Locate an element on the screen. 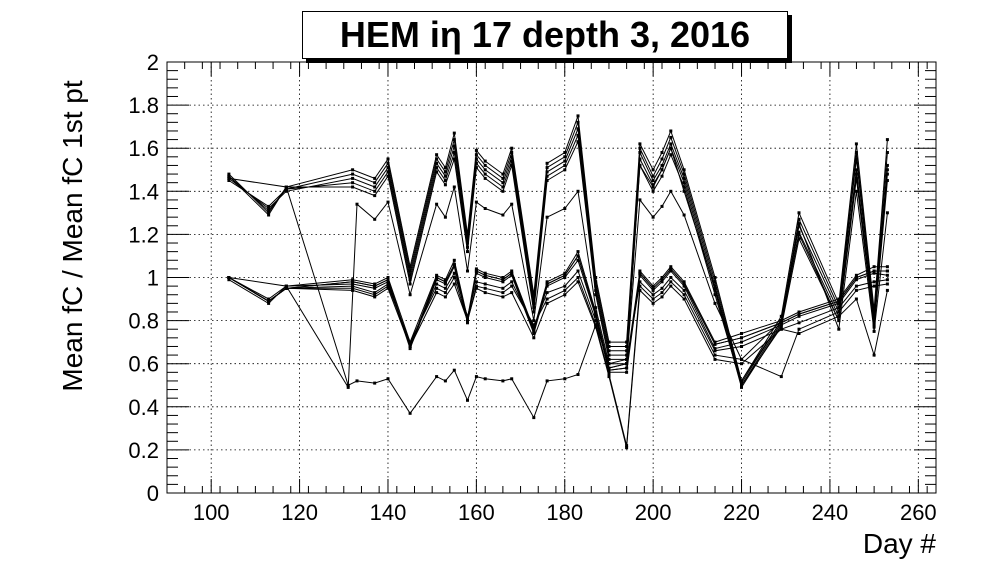  x-tick-label: 120 is located at coordinates (299, 512).